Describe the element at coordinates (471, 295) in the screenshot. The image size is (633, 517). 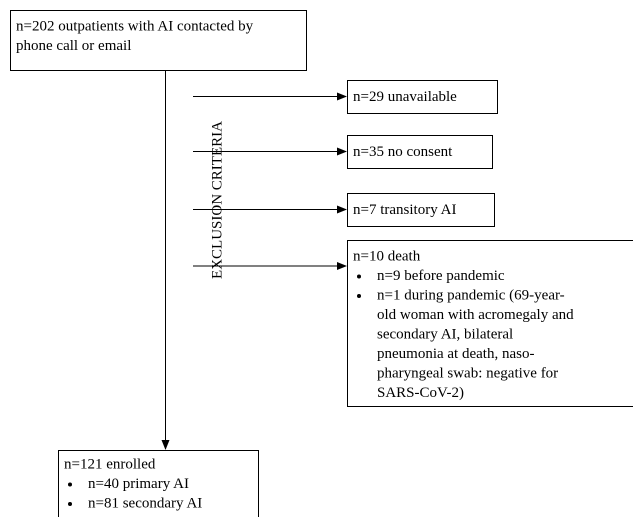
I see `bullet-text: n=1 during pandemic (69-year-` at that location.